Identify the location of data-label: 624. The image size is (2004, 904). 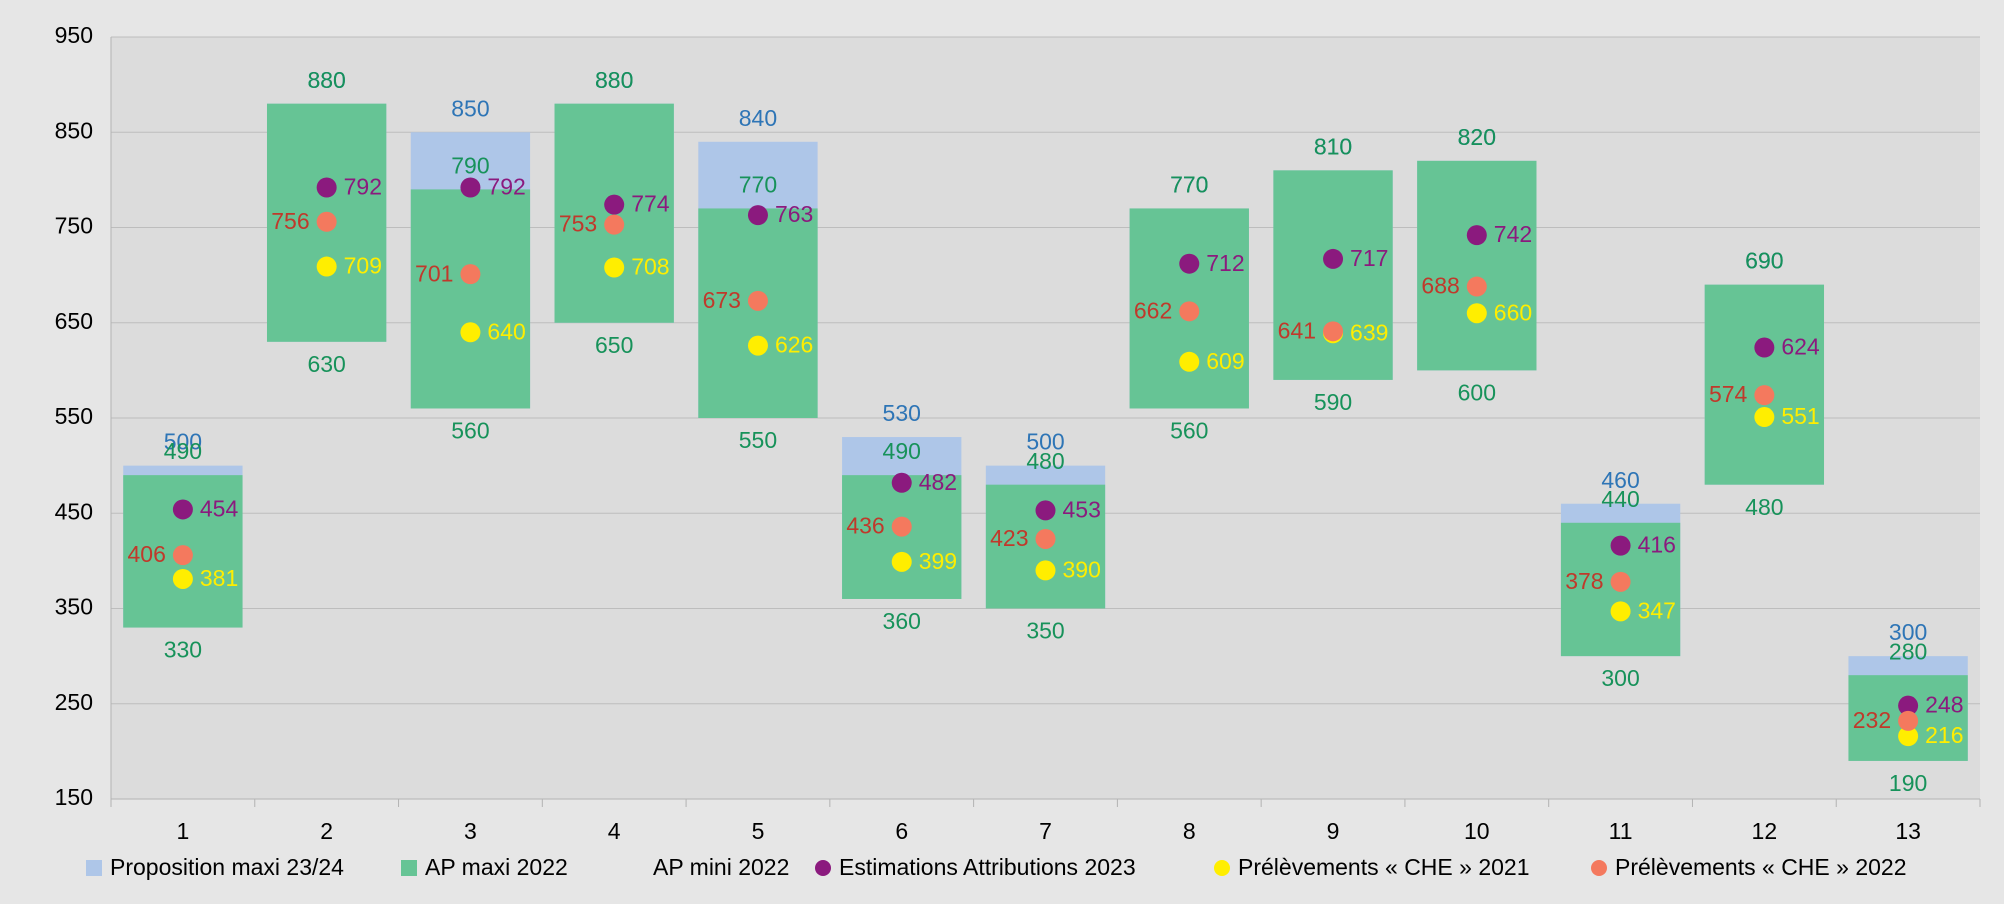
(1800, 347).